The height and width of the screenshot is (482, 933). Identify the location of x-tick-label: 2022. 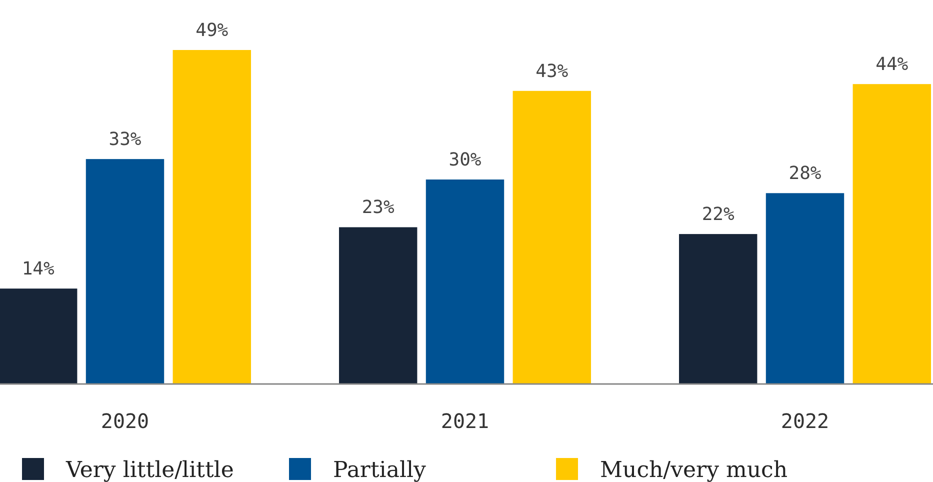
(805, 421).